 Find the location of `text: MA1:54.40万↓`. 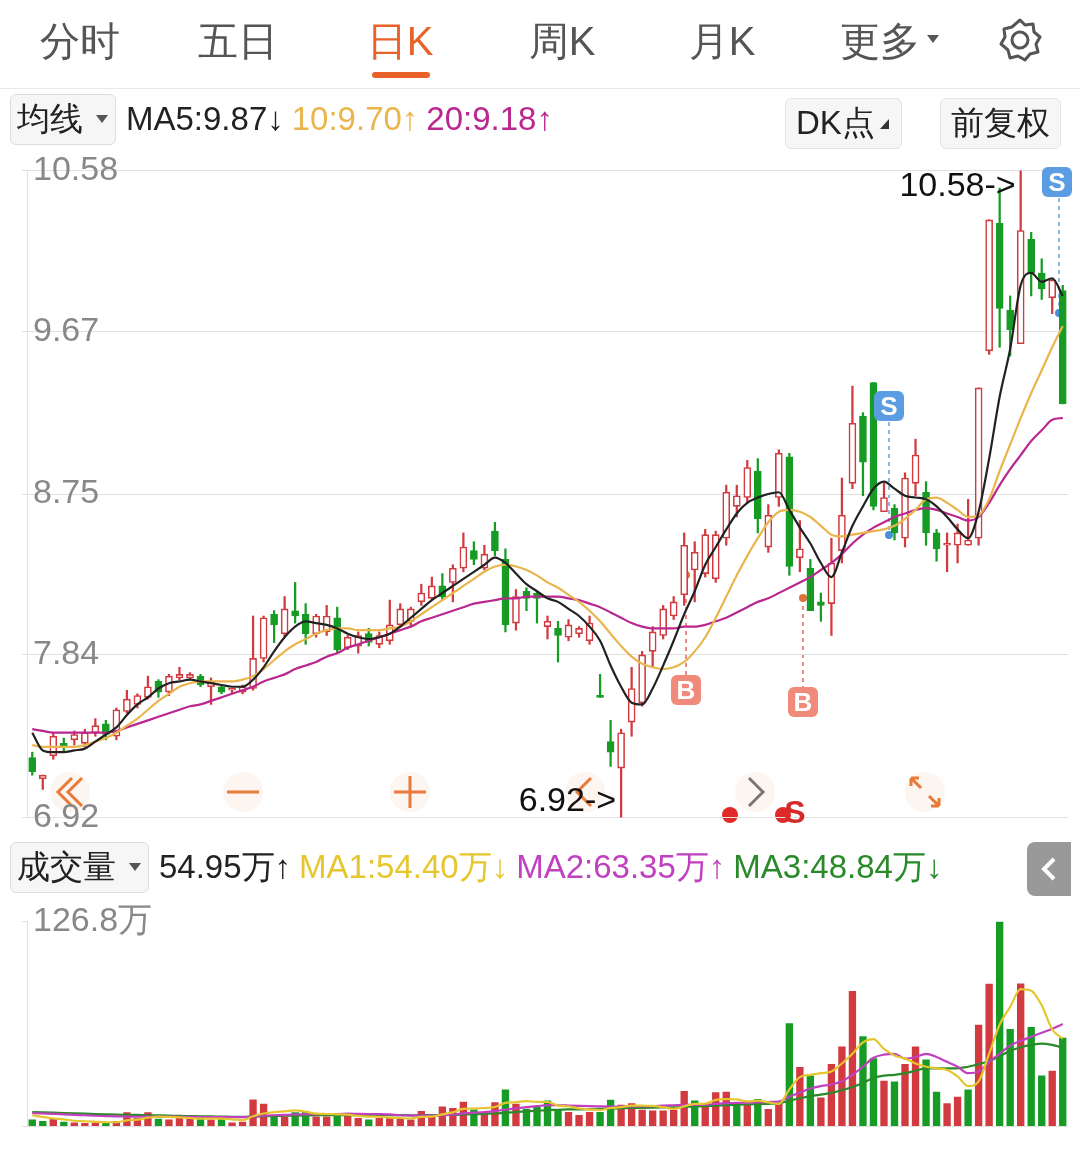

text: MA1:54.40万↓ is located at coordinates (404, 866).